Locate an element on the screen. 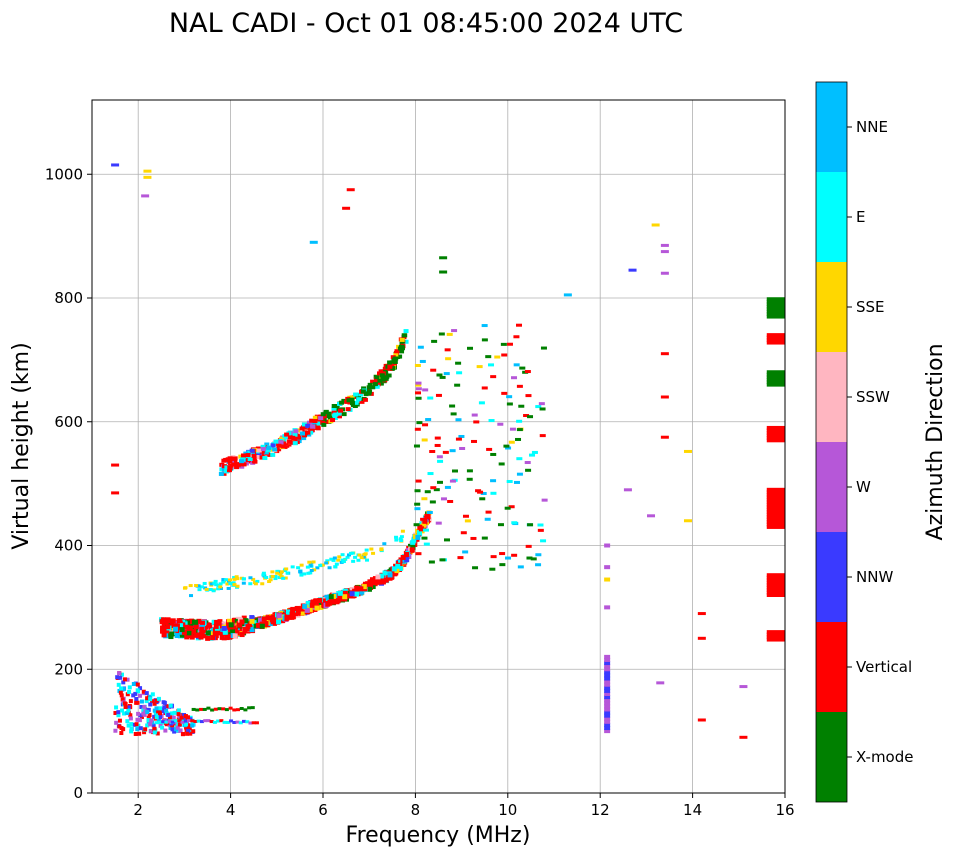 Image resolution: width=958 pixels, height=857 pixels. colorbar-segment is located at coordinates (831, 667).